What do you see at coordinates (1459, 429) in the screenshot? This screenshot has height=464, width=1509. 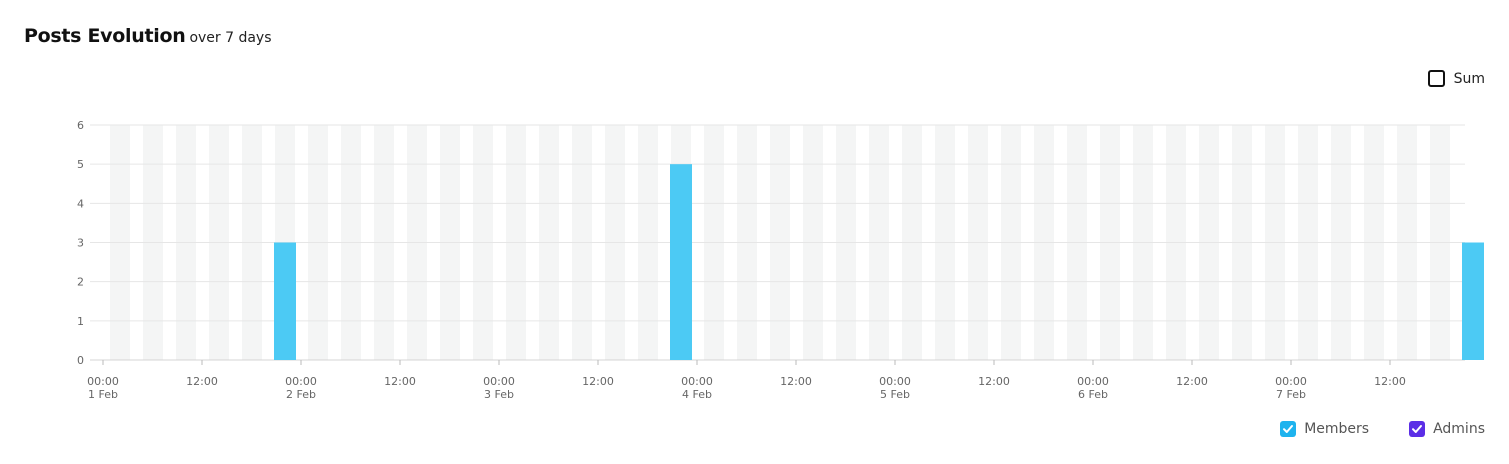 I see `legend-label-admins: Admins` at bounding box center [1459, 429].